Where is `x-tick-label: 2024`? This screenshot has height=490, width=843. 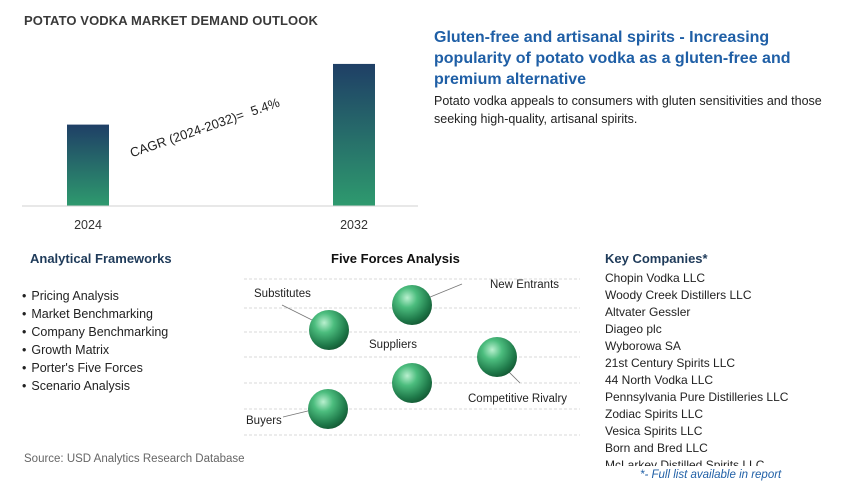
x-tick-label: 2024 is located at coordinates (88, 225).